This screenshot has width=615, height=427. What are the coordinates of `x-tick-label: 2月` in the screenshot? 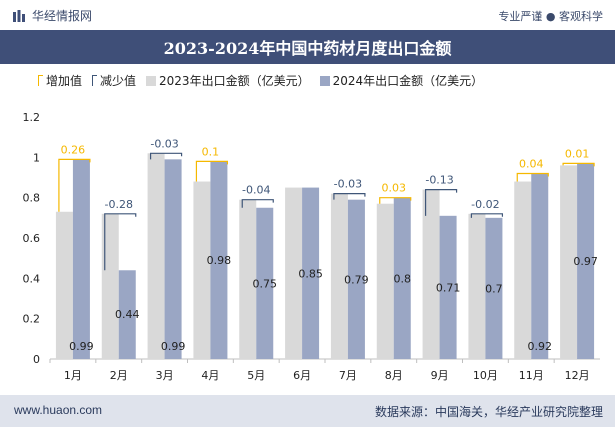 It's located at (119, 375).